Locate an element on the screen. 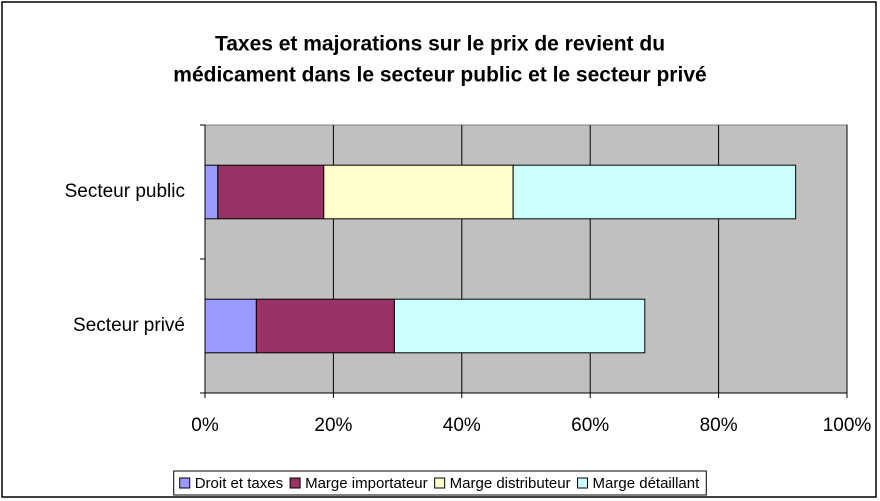 This screenshot has height=501, width=880. legend-label: Marge importateur is located at coordinates (366, 483).